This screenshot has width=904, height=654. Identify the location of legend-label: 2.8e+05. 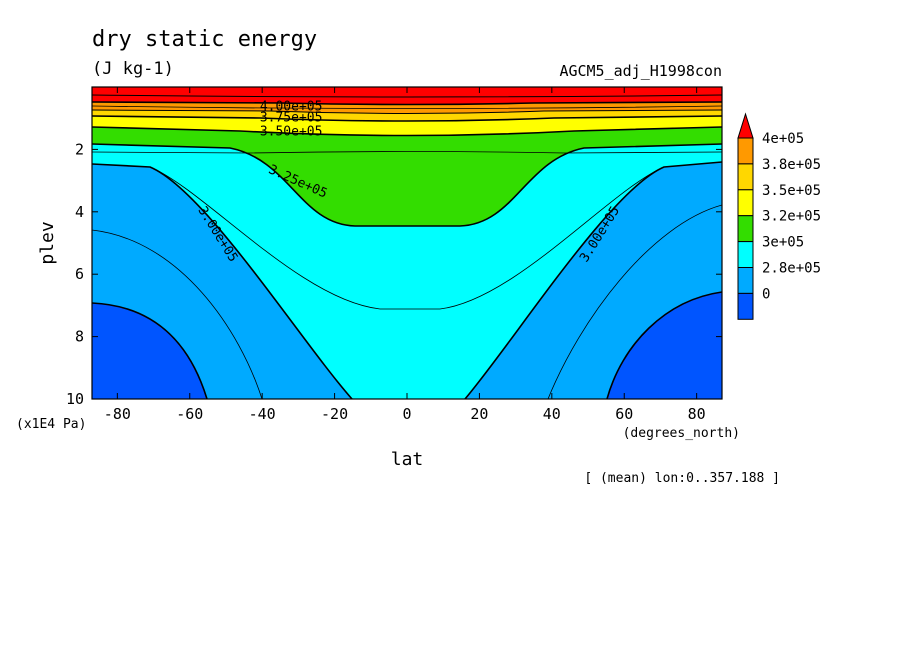
(791, 269).